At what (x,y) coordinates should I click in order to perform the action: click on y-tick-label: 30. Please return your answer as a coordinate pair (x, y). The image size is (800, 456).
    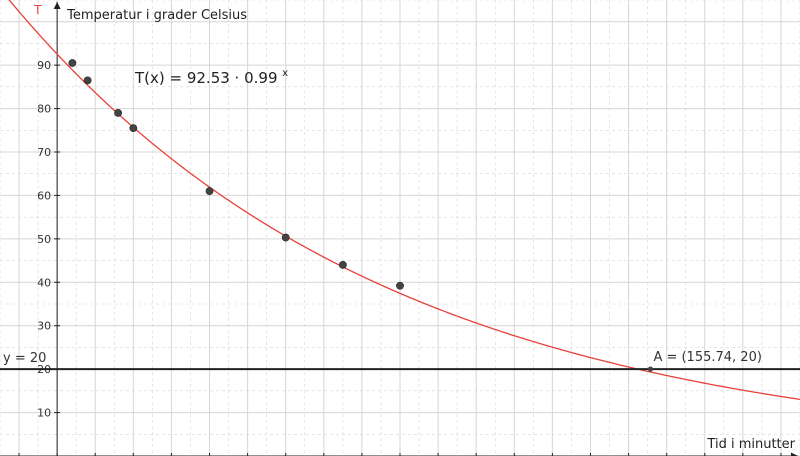
    Looking at the image, I should click on (44, 326).